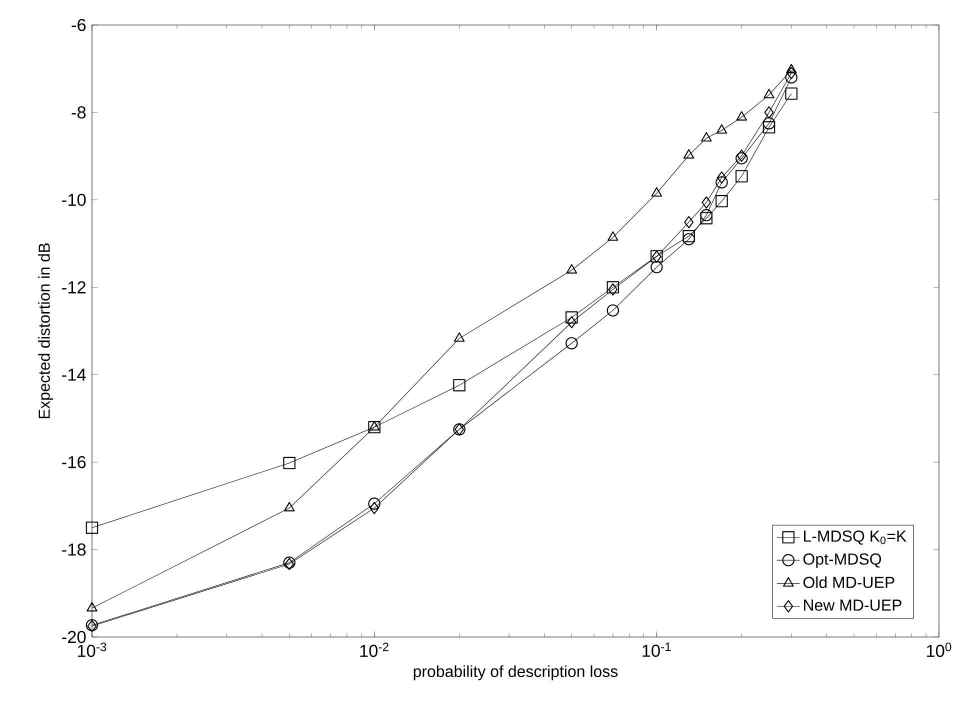 This screenshot has height=715, width=958. I want to click on y-tick-label: -12, so click(74, 287).